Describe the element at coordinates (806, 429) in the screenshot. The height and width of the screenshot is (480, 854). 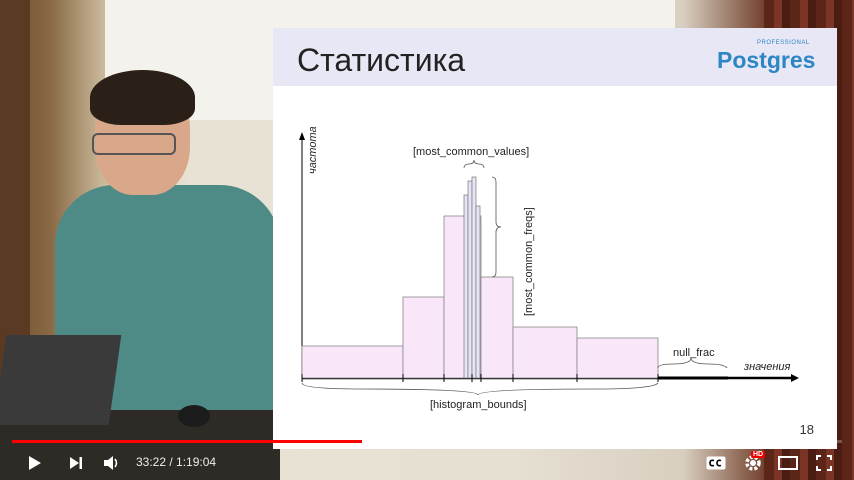
I see `slide-page-number: 18` at that location.